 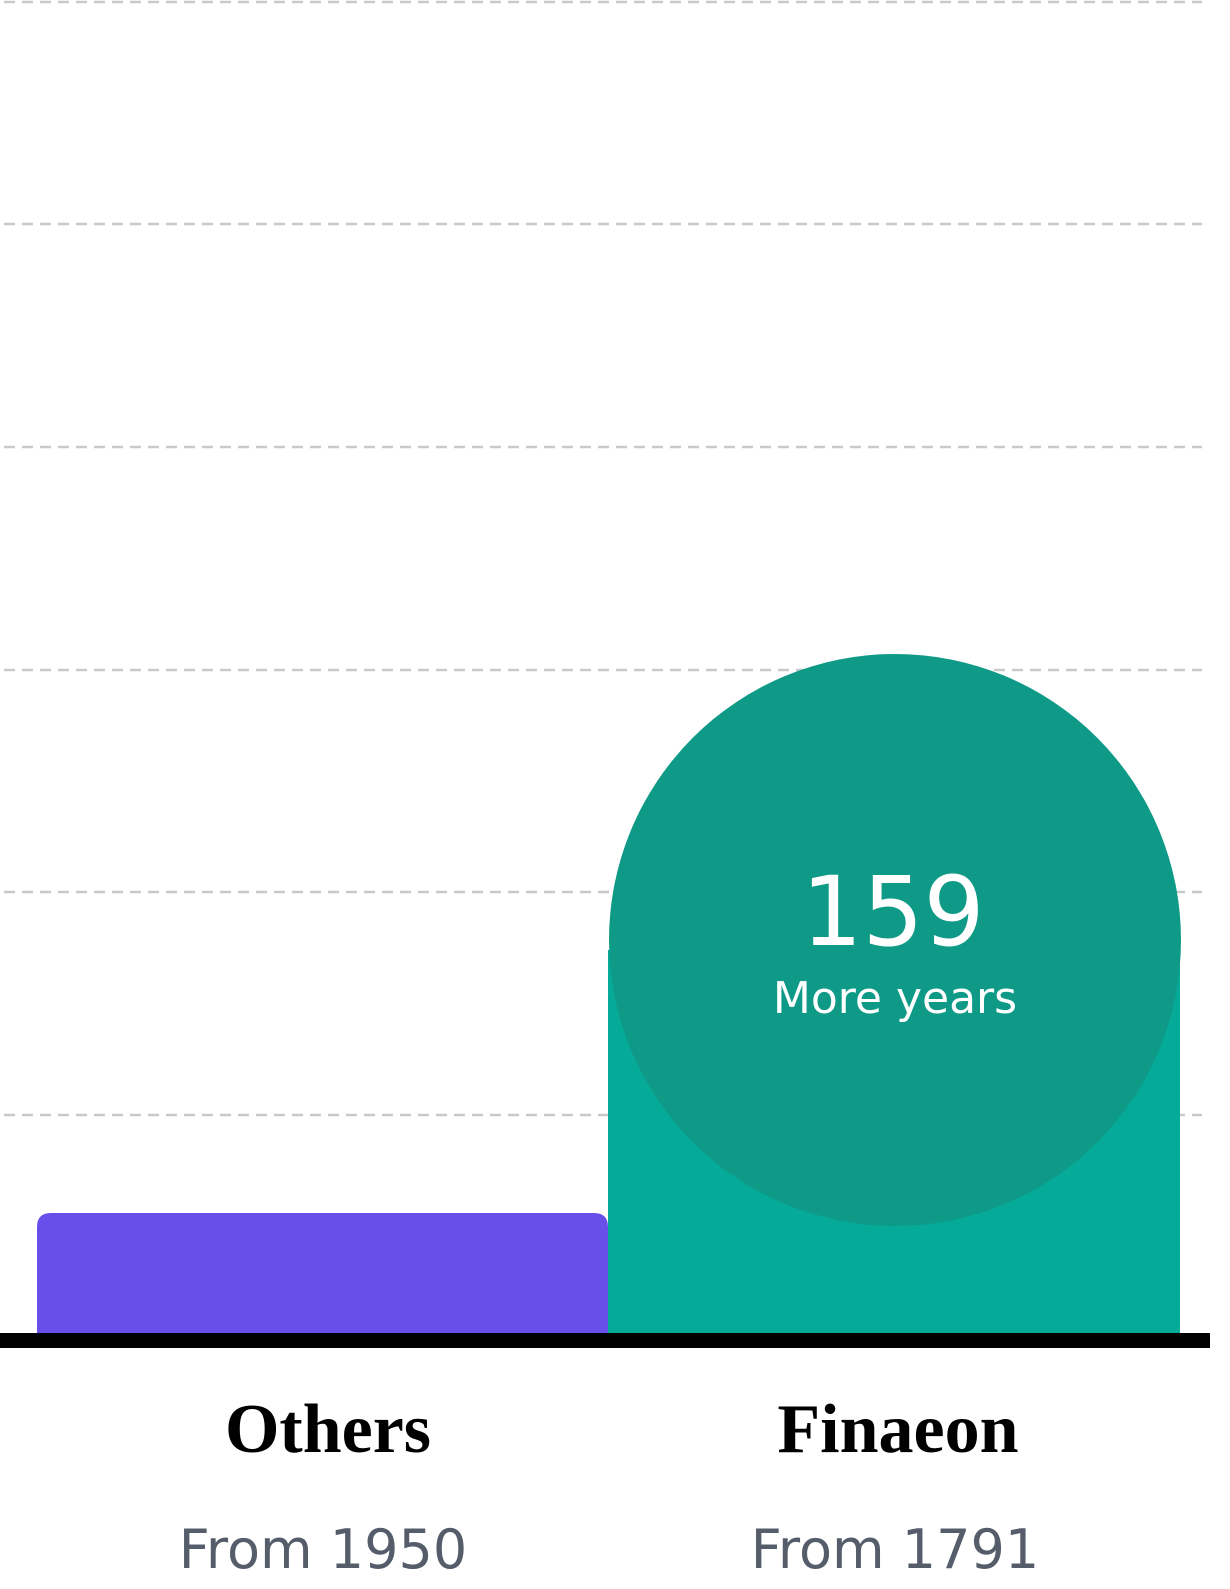 I want to click on bar-caption: From 1791, so click(x=895, y=1549).